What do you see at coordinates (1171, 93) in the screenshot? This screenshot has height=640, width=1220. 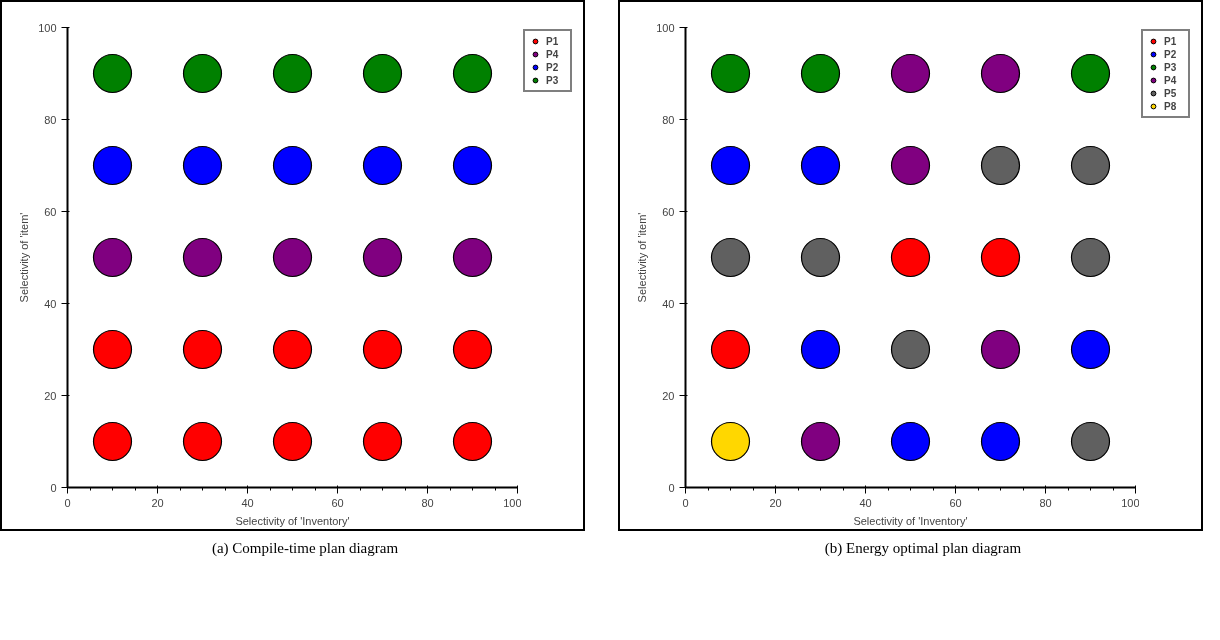 I see `legend-label: P5` at bounding box center [1171, 93].